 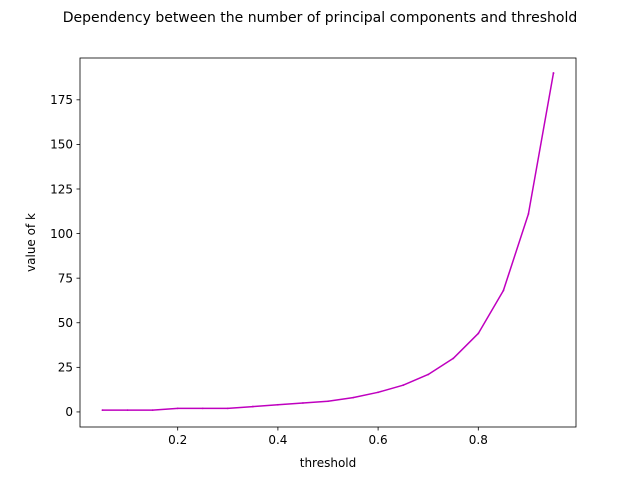 What do you see at coordinates (65, 278) in the screenshot?
I see `y-tick-label: 75` at bounding box center [65, 278].